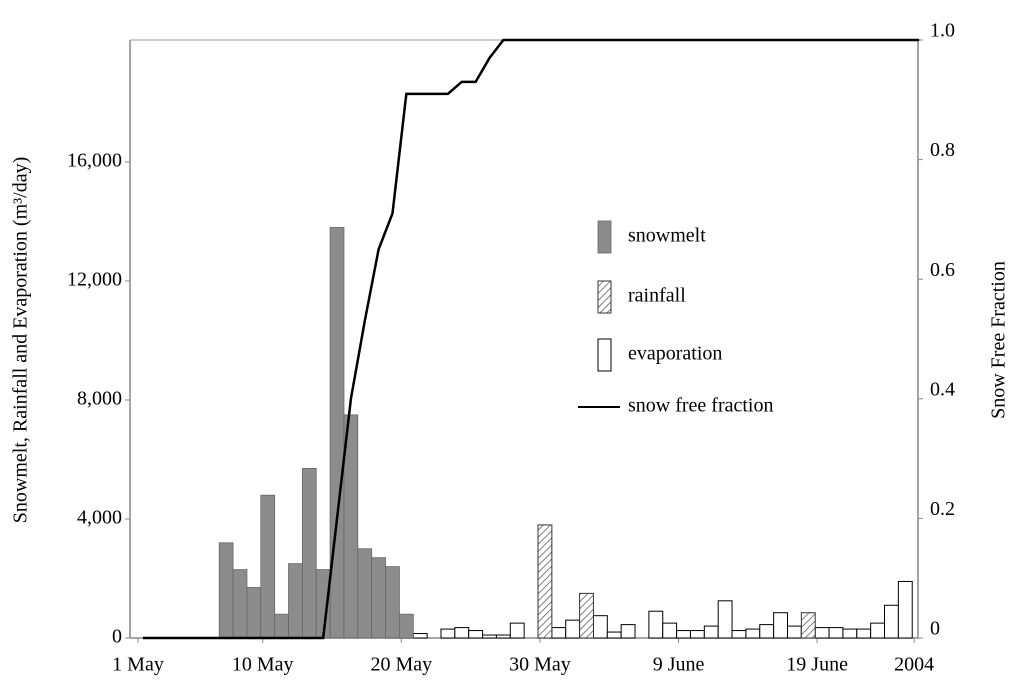 The width and height of the screenshot is (1013, 685). Describe the element at coordinates (138, 665) in the screenshot. I see `x-tick-label: 1 May` at that location.